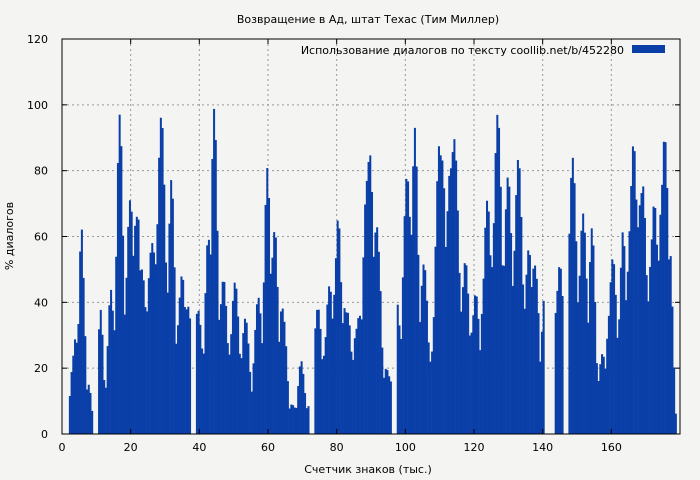 The image size is (700, 480). I want to click on y-tick-label: 20, so click(41, 368).